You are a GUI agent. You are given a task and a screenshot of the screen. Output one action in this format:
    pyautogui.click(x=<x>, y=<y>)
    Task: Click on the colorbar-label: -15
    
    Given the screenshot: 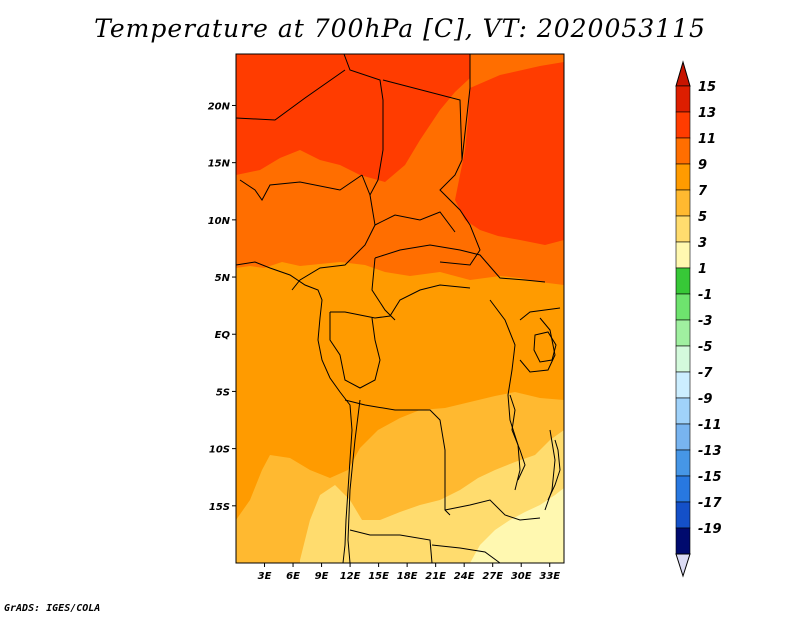 What is the action you would take?
    pyautogui.click(x=710, y=477)
    